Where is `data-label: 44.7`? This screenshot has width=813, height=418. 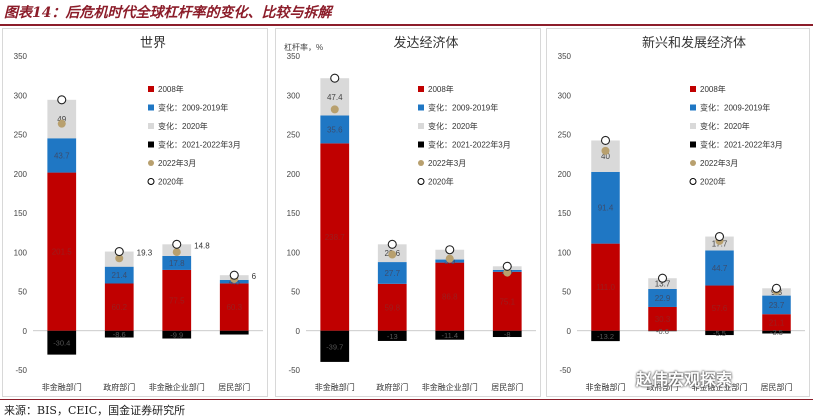 data-label: 44.7 is located at coordinates (720, 268).